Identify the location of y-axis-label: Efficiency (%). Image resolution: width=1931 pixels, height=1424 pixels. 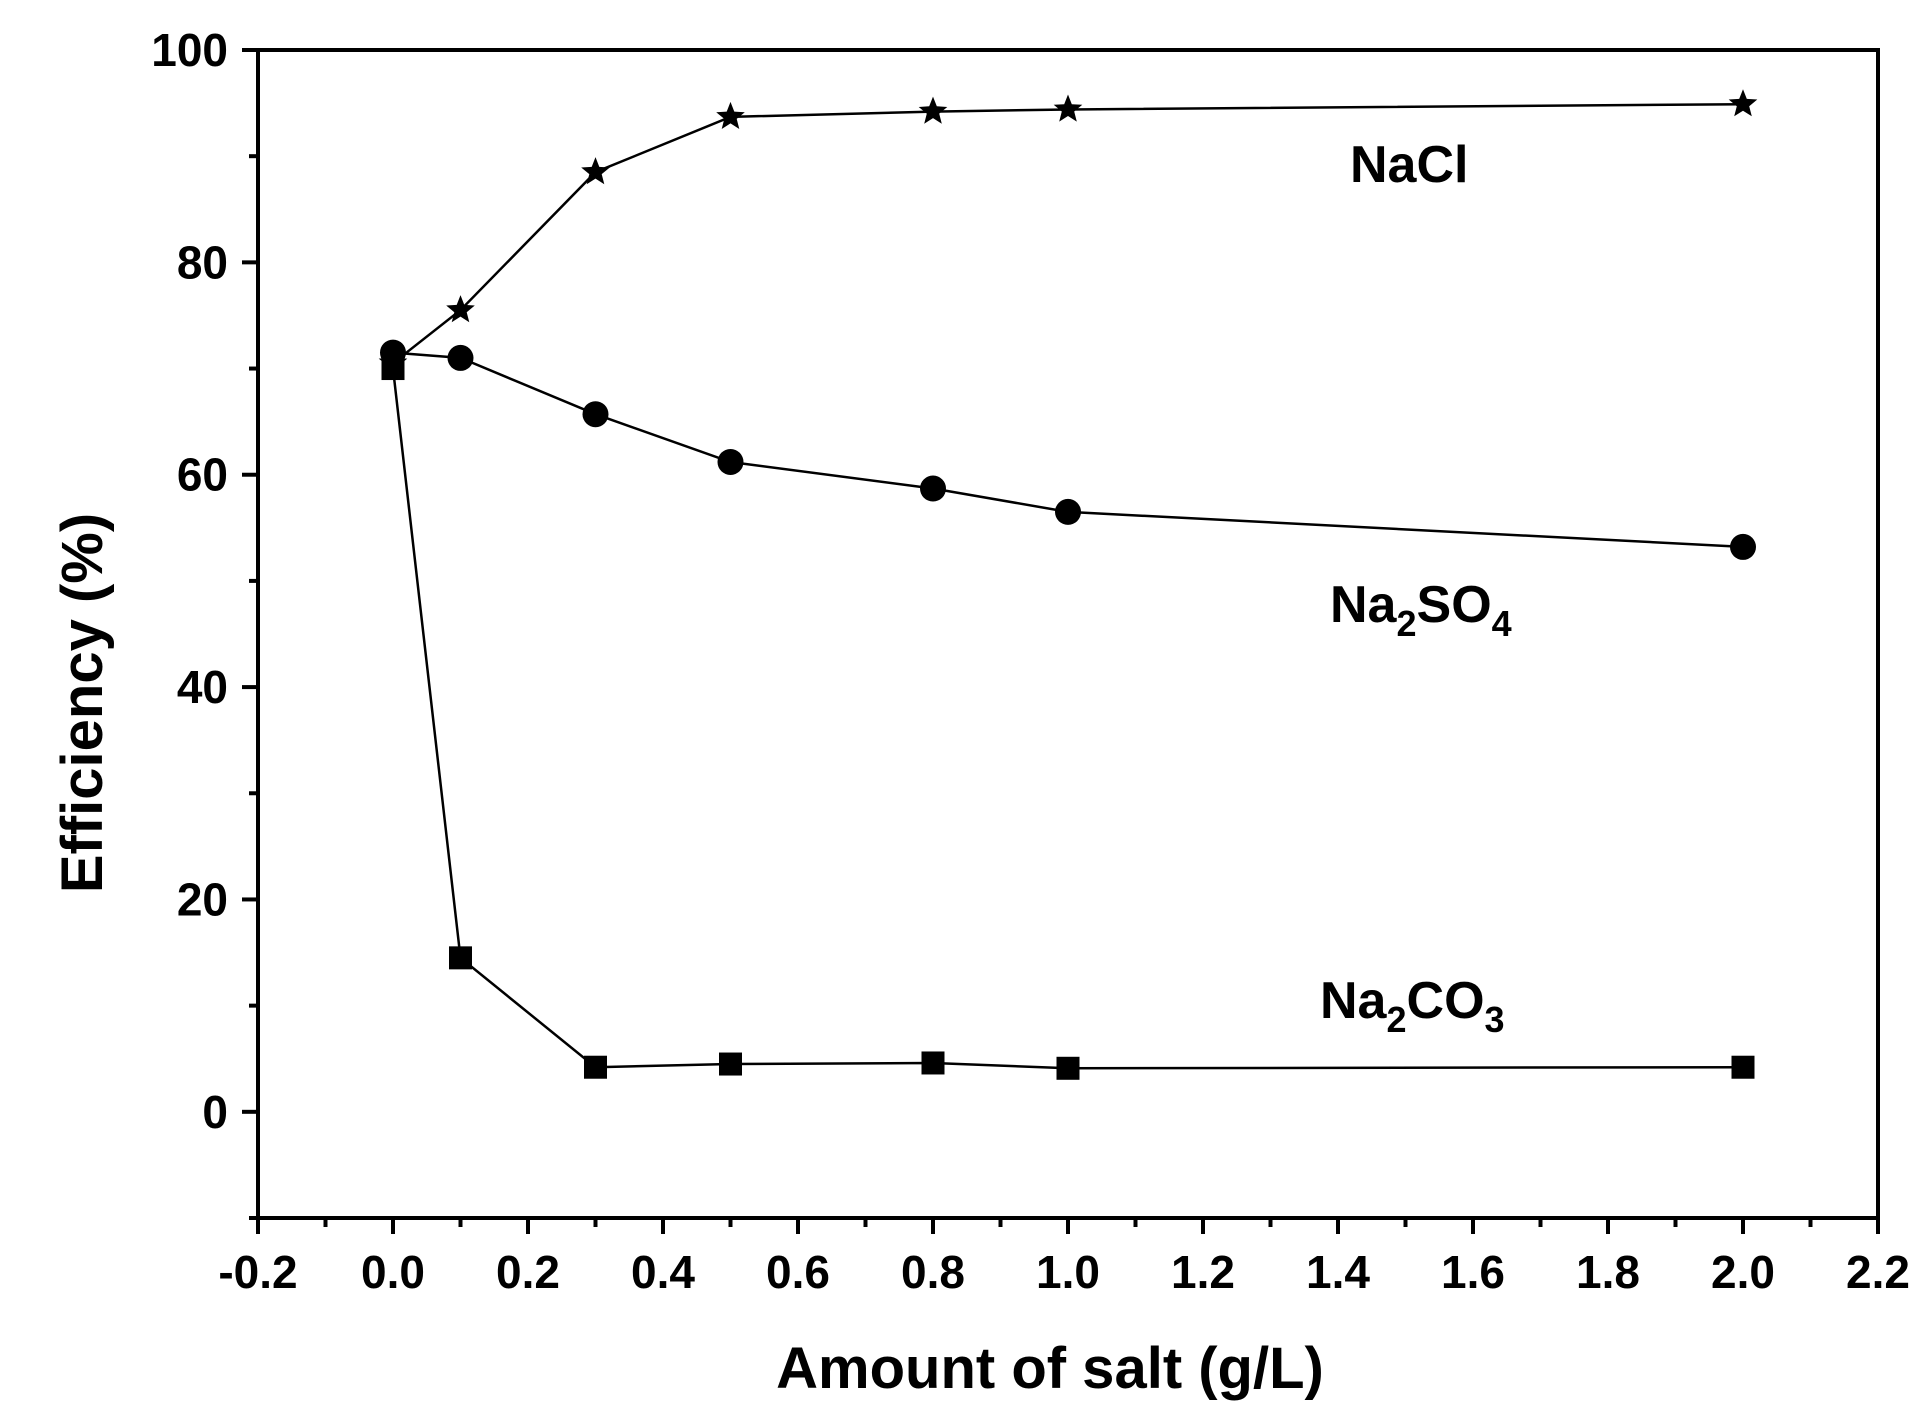
(82, 703).